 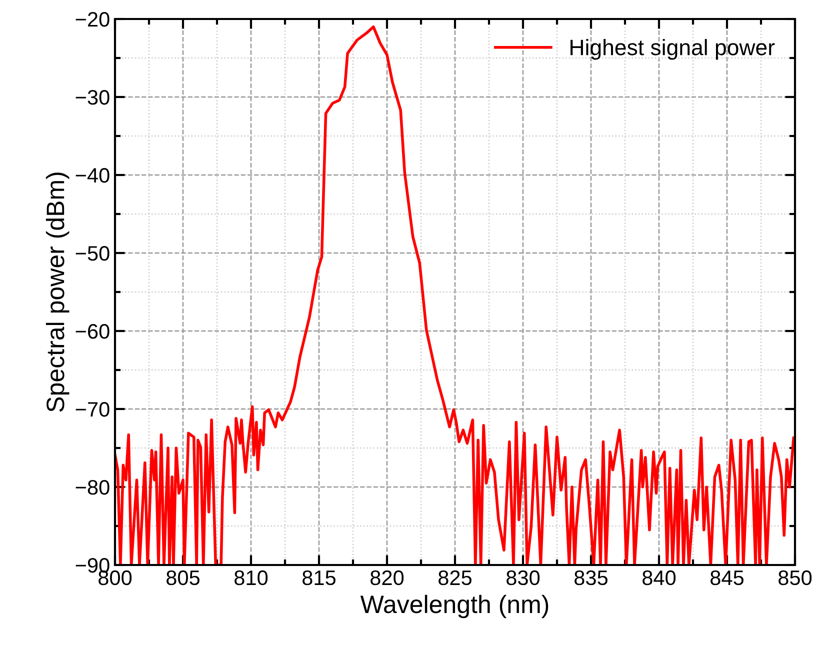 What do you see at coordinates (659, 578) in the screenshot?
I see `x-tick-label: 840` at bounding box center [659, 578].